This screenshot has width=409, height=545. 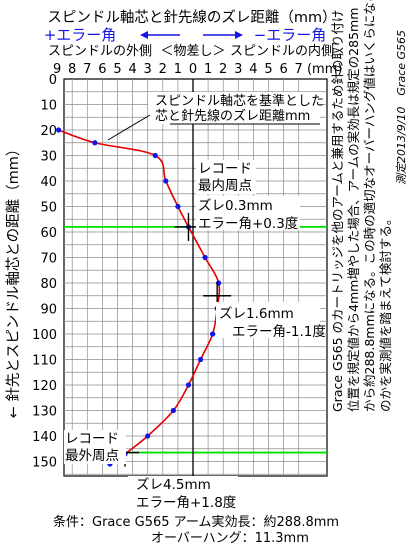 I want to click on date-note: 測定2013/9/10 Grace G565, so click(x=401, y=107).